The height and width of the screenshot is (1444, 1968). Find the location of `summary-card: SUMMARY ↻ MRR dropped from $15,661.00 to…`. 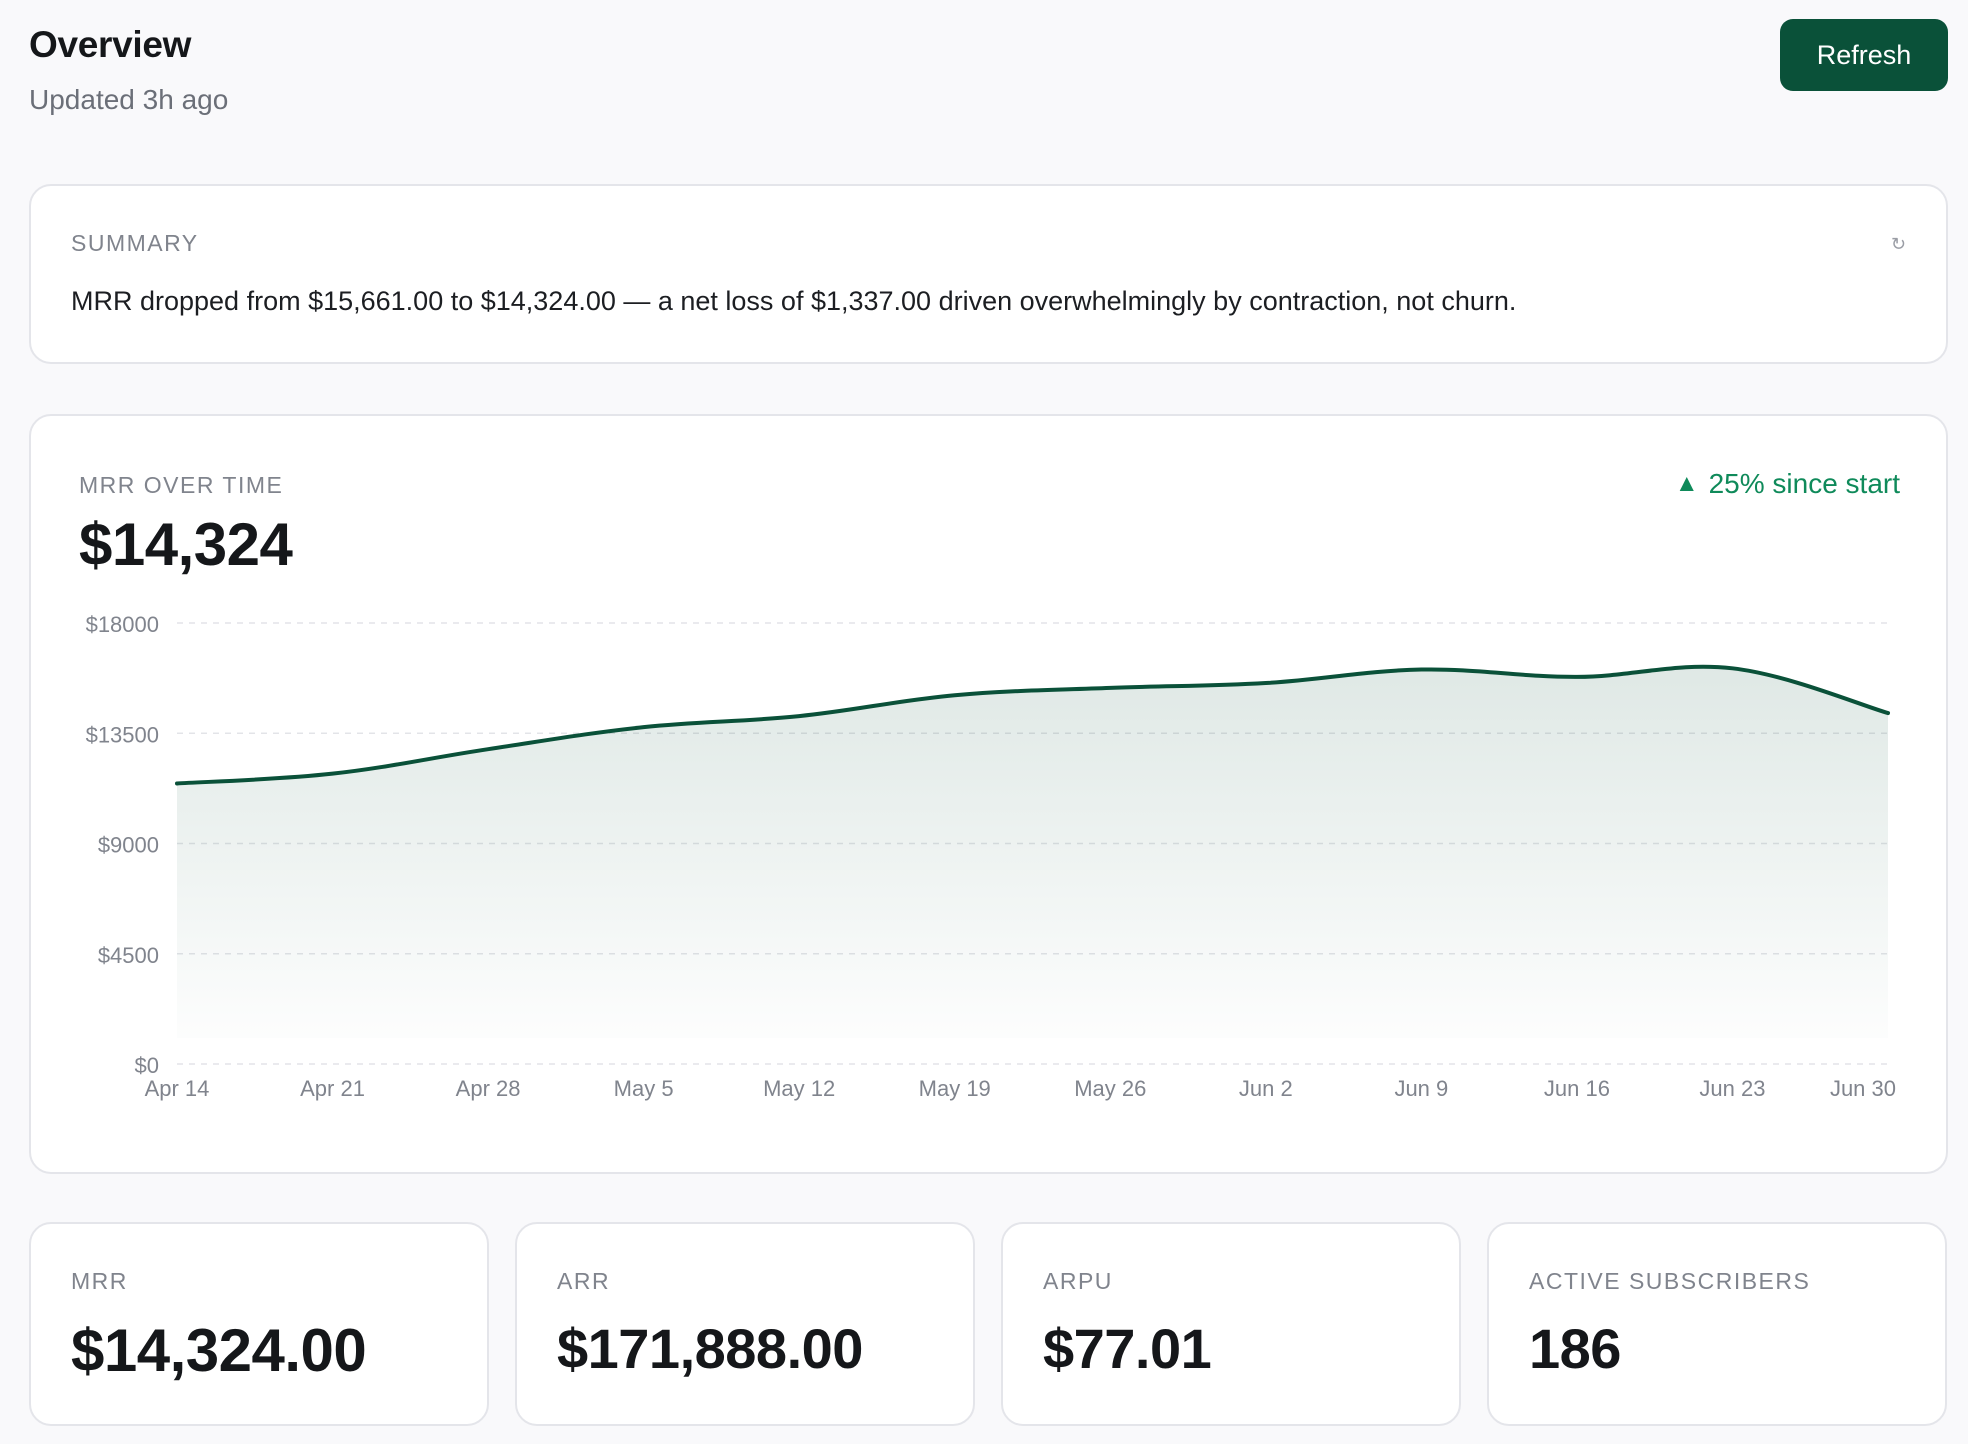

summary-card: SUMMARY ↻ MRR dropped from $15,661.00 to… is located at coordinates (988, 274).